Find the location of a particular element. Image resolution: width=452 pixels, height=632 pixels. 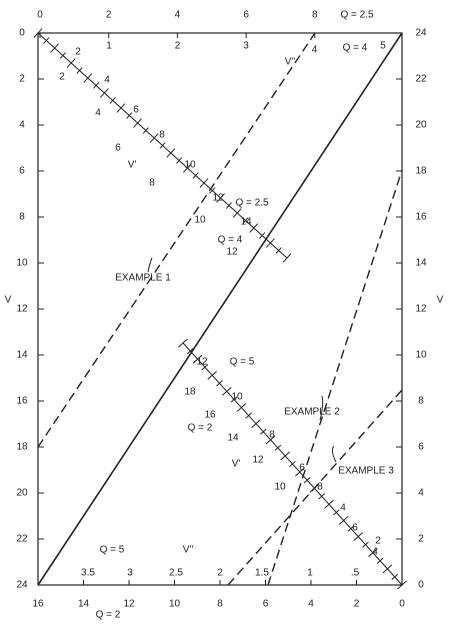

bottom-inner-label: 1.5 is located at coordinates (262, 573).